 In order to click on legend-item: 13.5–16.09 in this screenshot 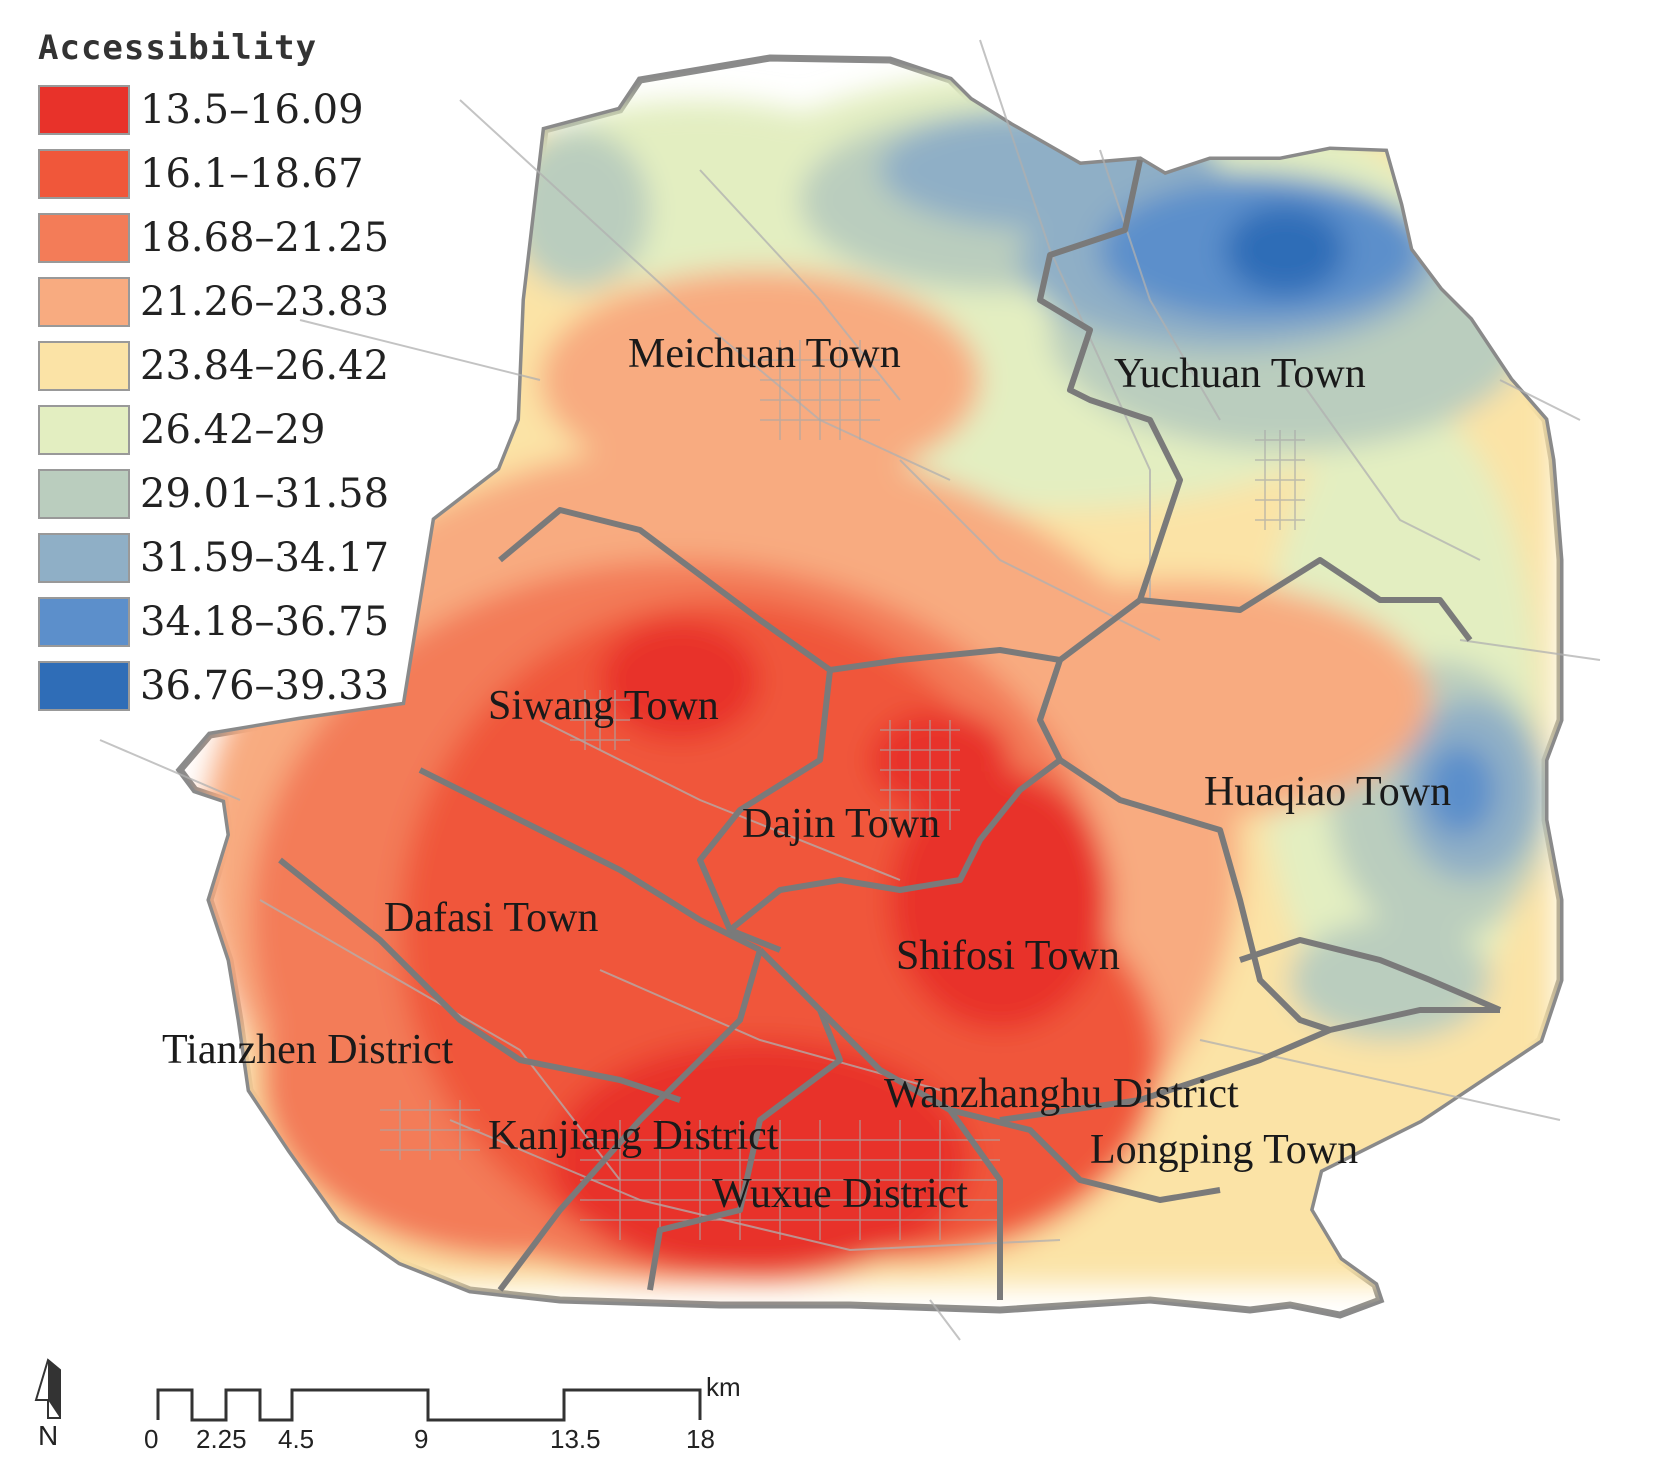, I will do `click(213, 110)`.